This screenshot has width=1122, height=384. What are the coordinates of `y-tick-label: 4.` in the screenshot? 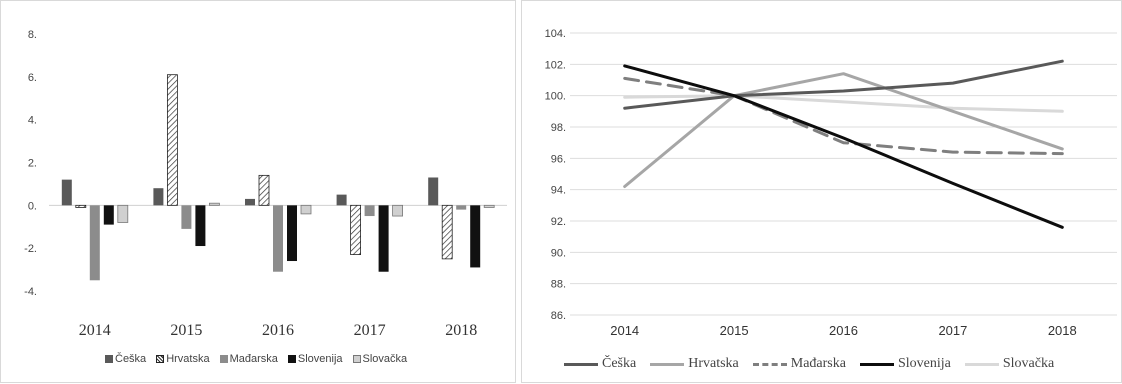 It's located at (32, 121).